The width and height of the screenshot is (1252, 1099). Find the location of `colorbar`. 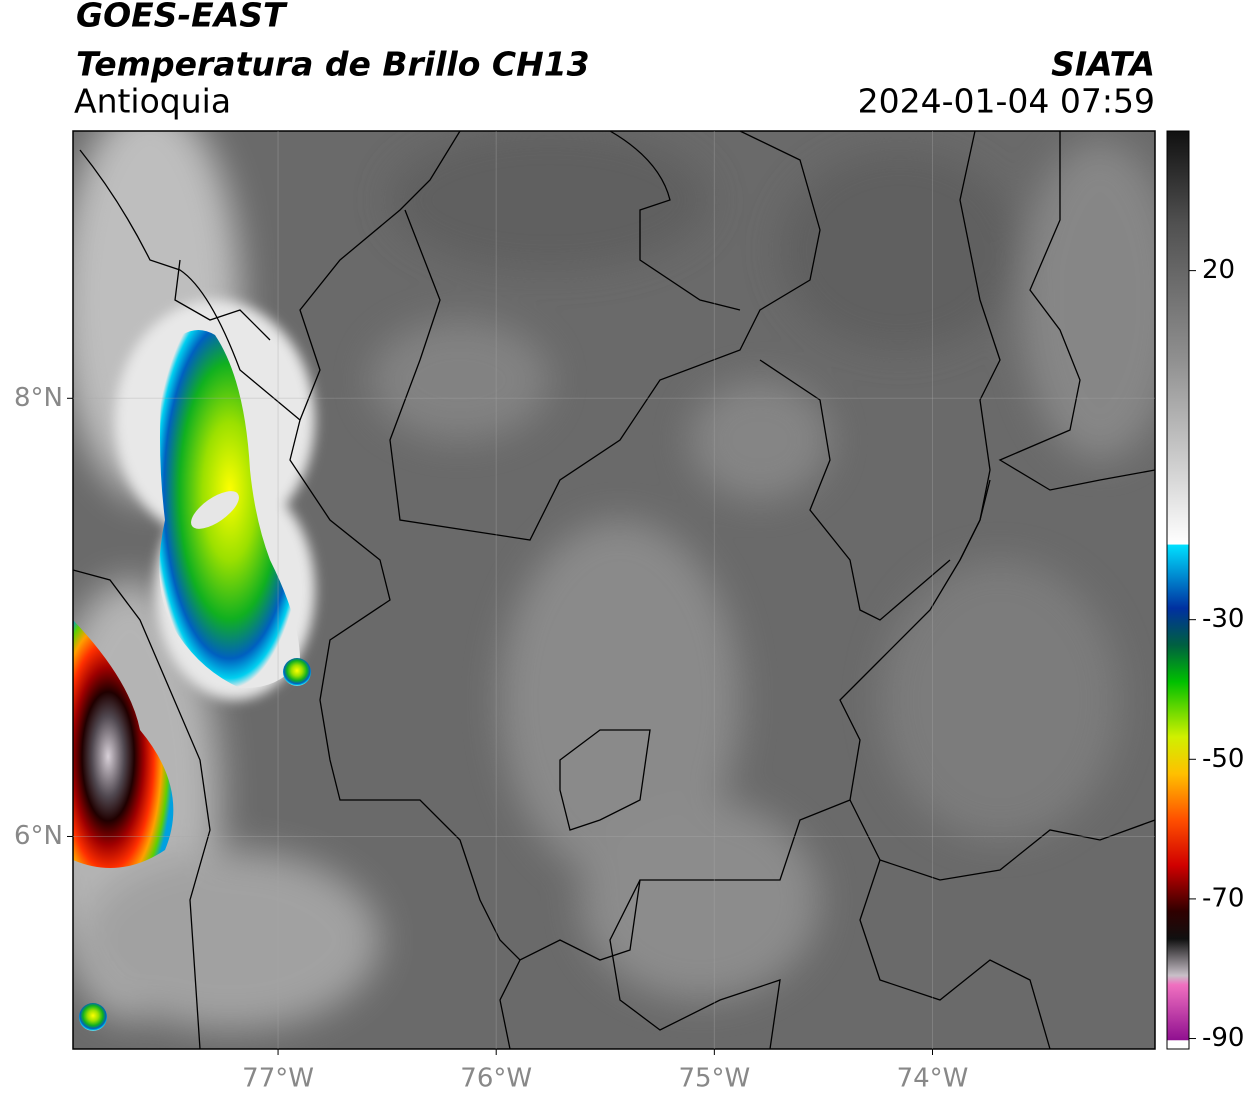

colorbar is located at coordinates (1178, 590).